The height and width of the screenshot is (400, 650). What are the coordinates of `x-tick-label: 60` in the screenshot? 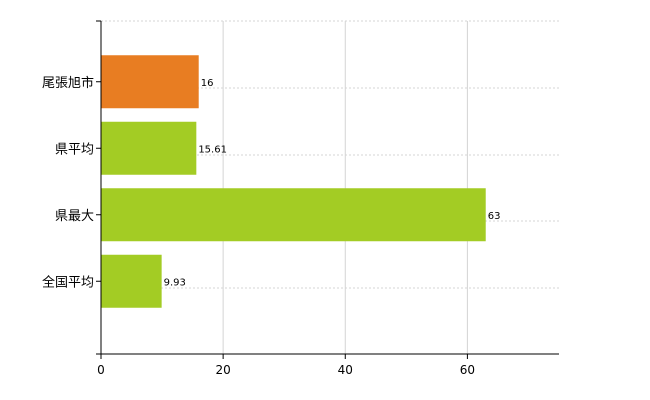 It's located at (467, 370).